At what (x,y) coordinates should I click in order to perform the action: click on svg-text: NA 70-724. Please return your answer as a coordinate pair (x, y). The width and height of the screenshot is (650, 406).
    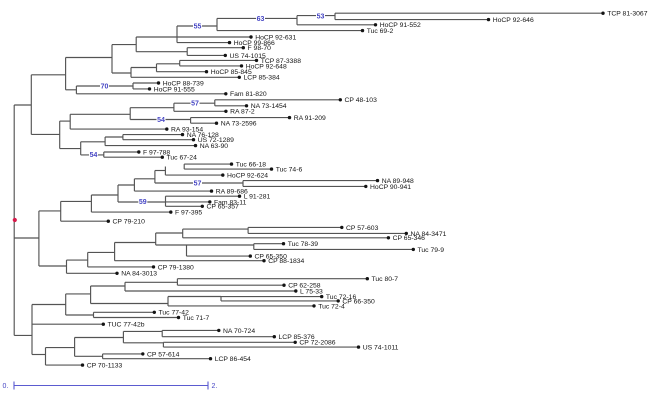
    Looking at the image, I should click on (239, 331).